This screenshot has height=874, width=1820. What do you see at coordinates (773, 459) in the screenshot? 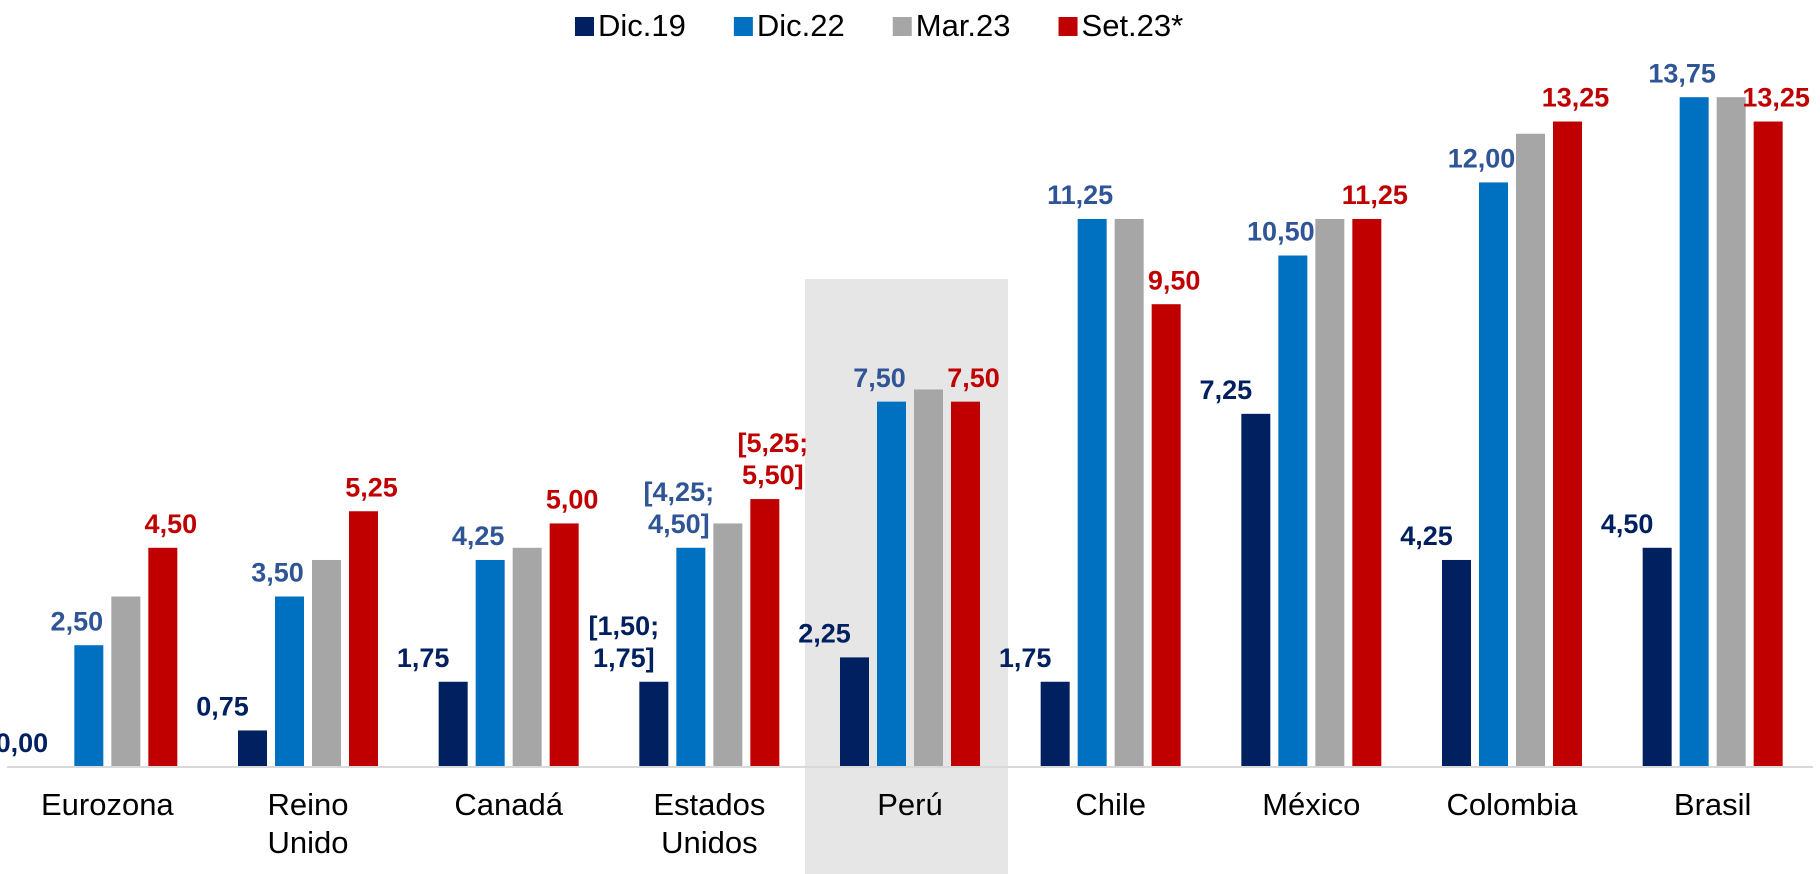
I see `value-label: [5,25; 5,50]` at bounding box center [773, 459].